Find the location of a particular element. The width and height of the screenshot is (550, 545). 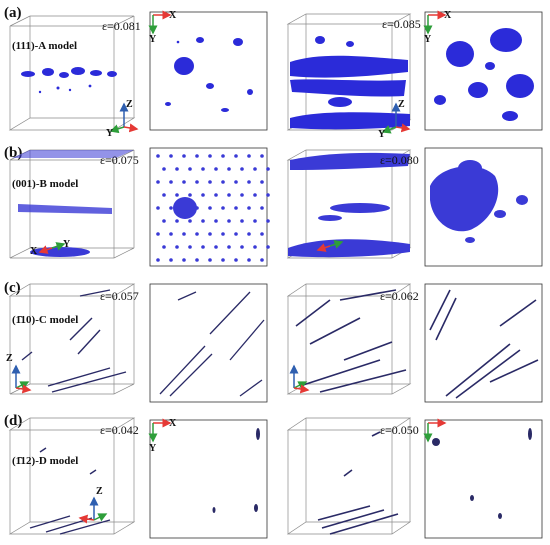

defect-spots-d4 is located at coordinates (482, 473).